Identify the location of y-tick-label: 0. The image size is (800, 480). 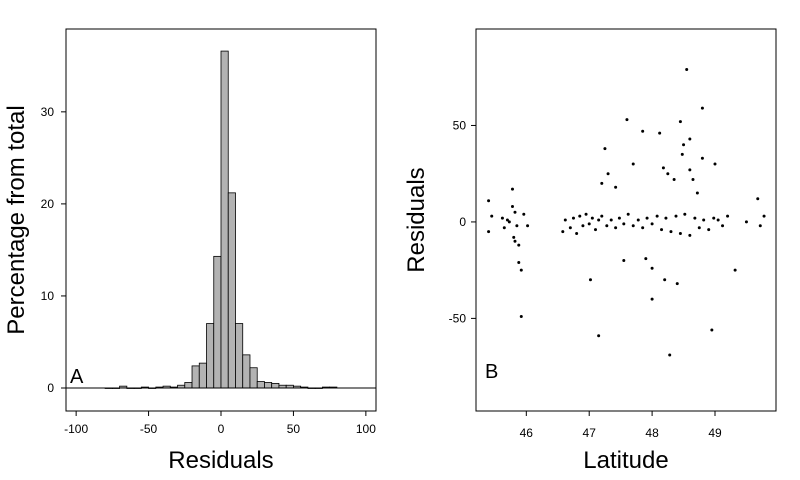
(462, 222).